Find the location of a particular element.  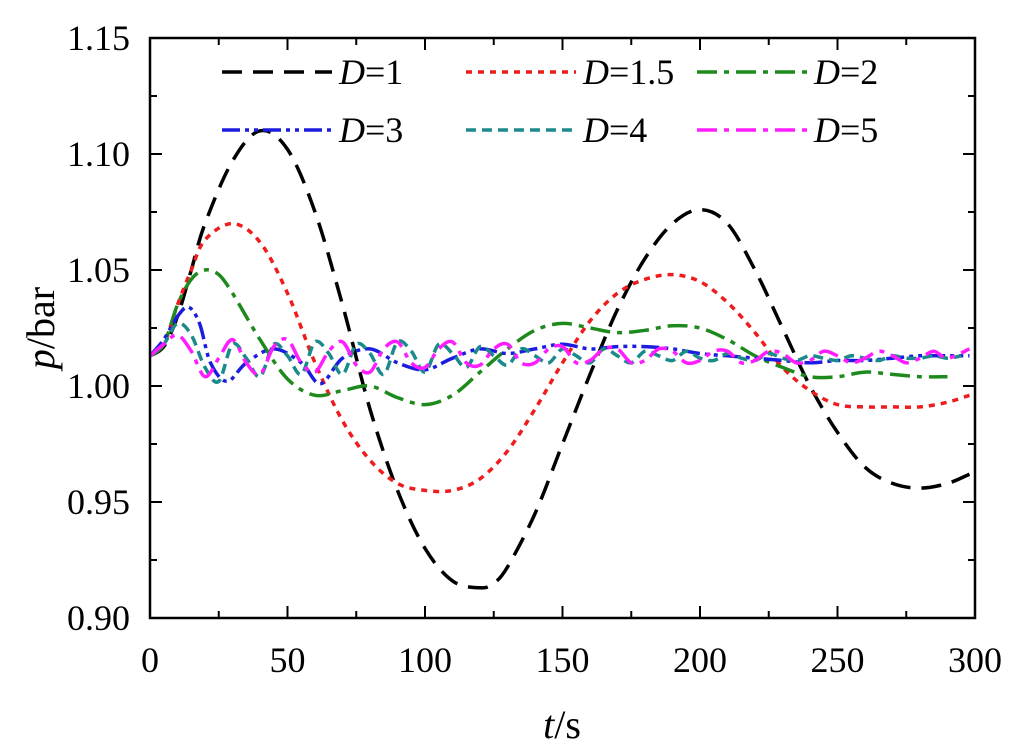

x-tick-label: 300 is located at coordinates (975, 660).